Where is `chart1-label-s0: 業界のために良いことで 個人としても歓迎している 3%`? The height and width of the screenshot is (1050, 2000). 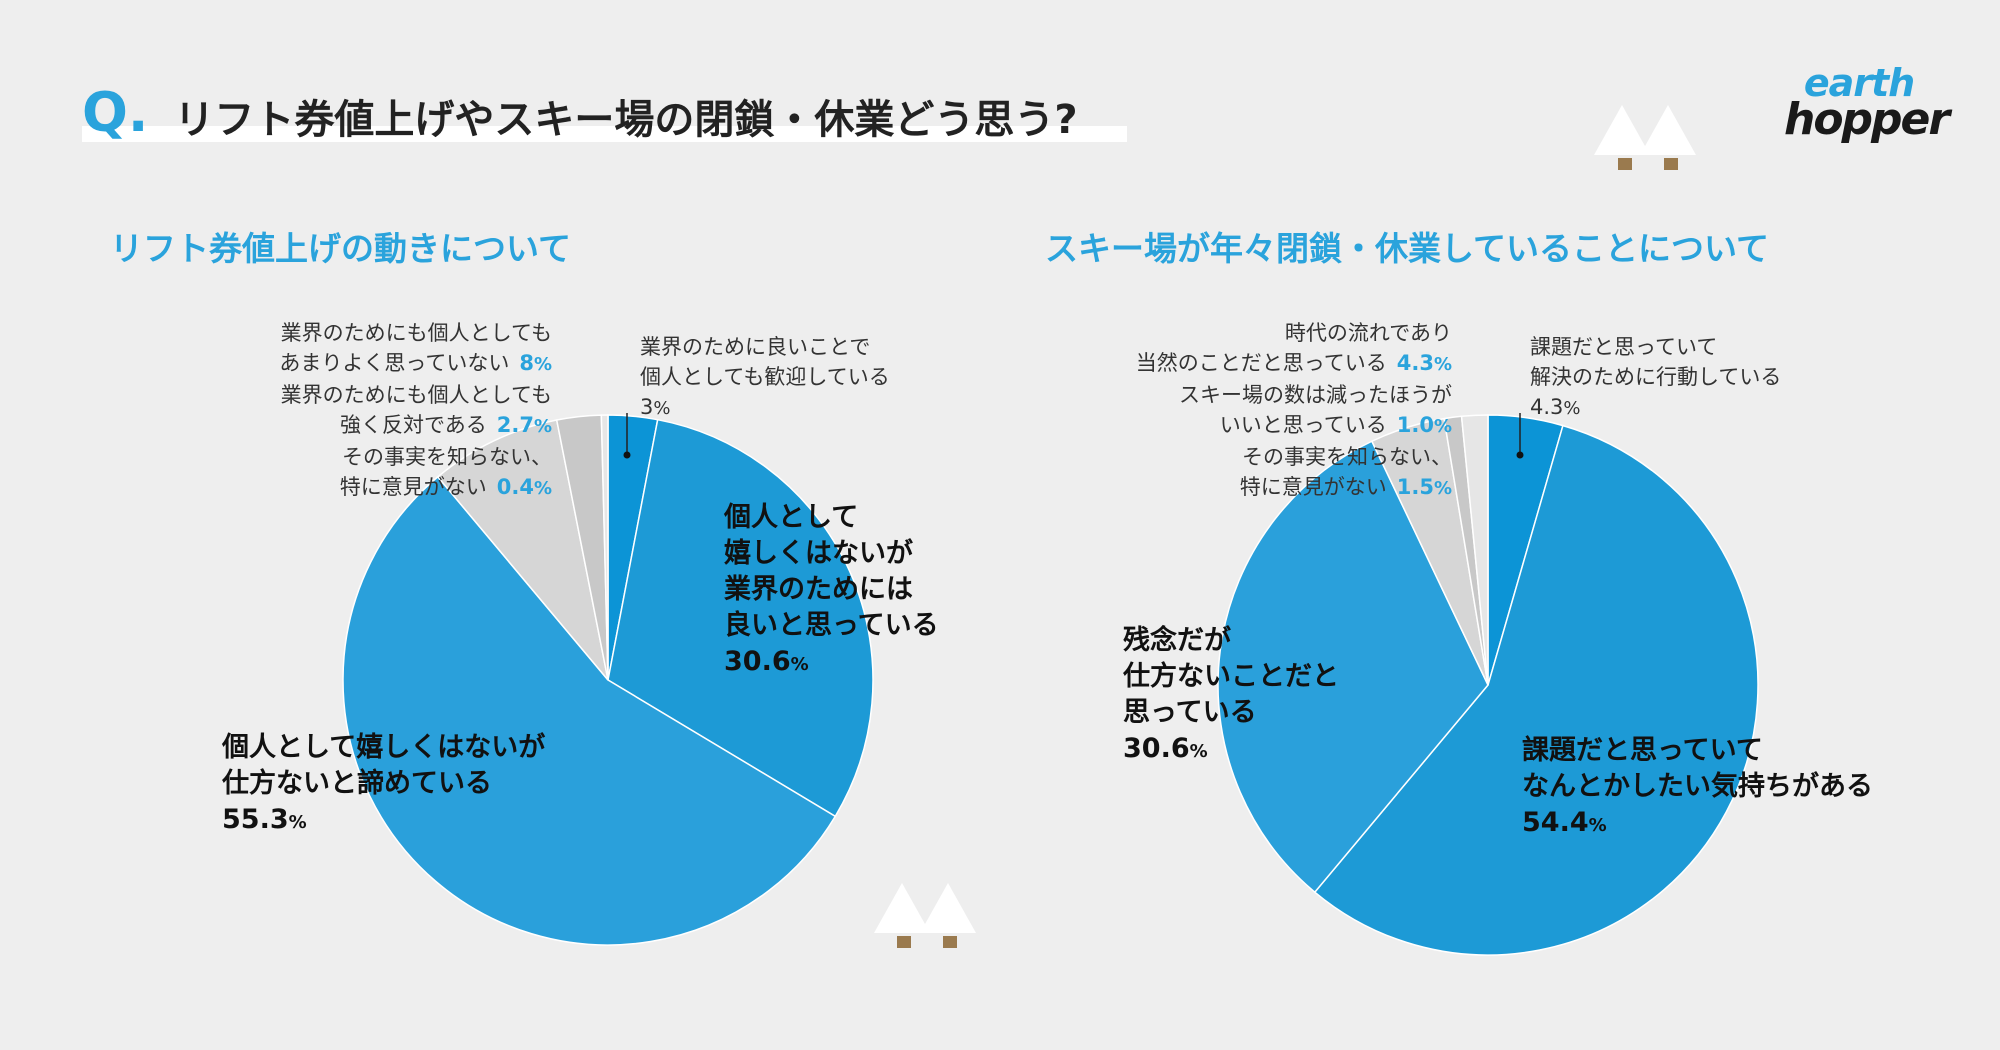
chart1-label-s0: 業界のために良いことで 個人としても歓迎している 3% is located at coordinates (765, 377).